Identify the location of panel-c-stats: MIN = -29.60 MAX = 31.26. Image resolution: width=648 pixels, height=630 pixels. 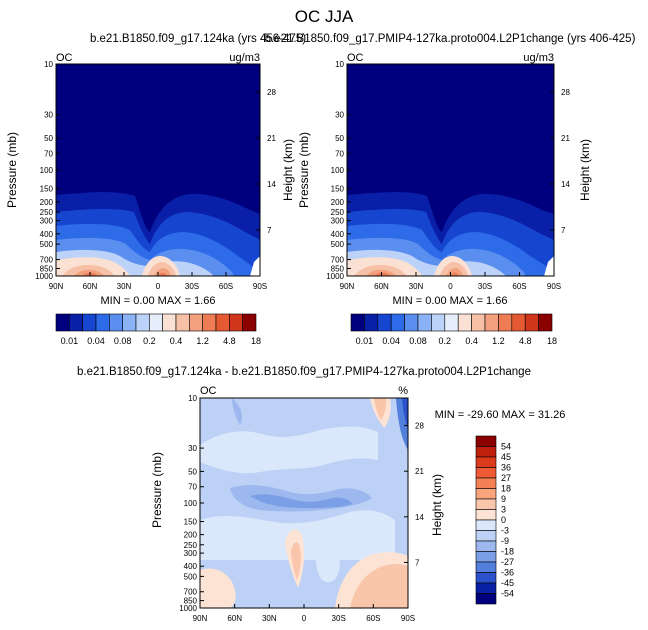
(500, 415).